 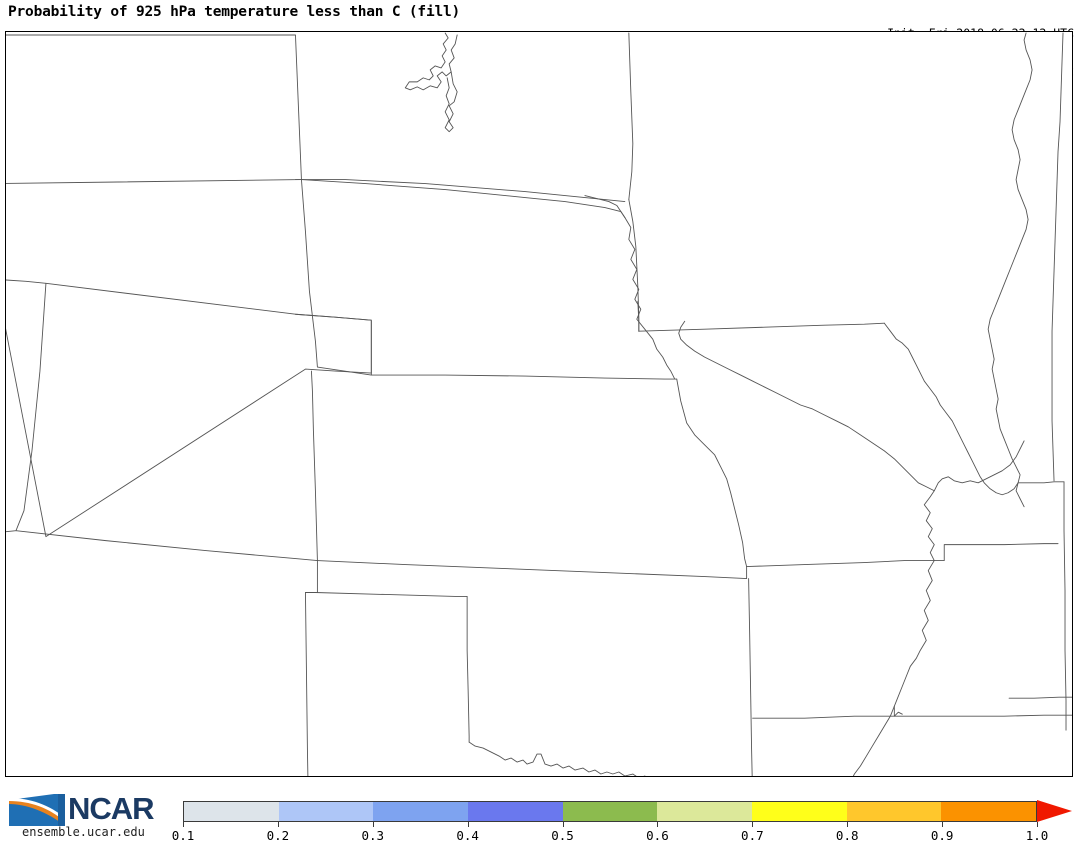 What do you see at coordinates (524, 377) in the screenshot?
I see `state-border-ne-ks` at bounding box center [524, 377].